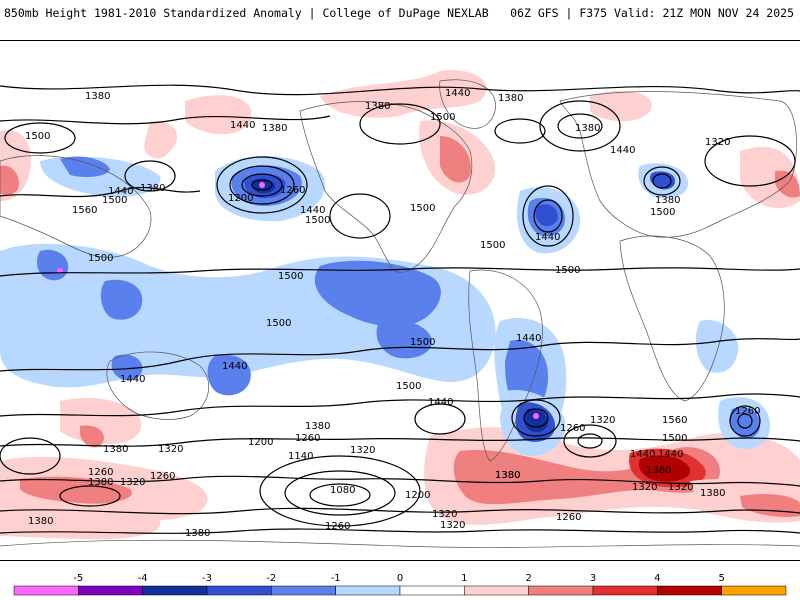 This screenshot has height=600, width=800. What do you see at coordinates (593, 578) in the screenshot?
I see `colorbar-tick-label: 3` at bounding box center [593, 578].